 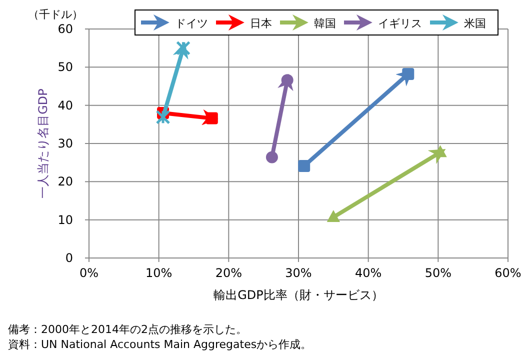 I want to click on legend-label: ドイツ, so click(x=191, y=23).